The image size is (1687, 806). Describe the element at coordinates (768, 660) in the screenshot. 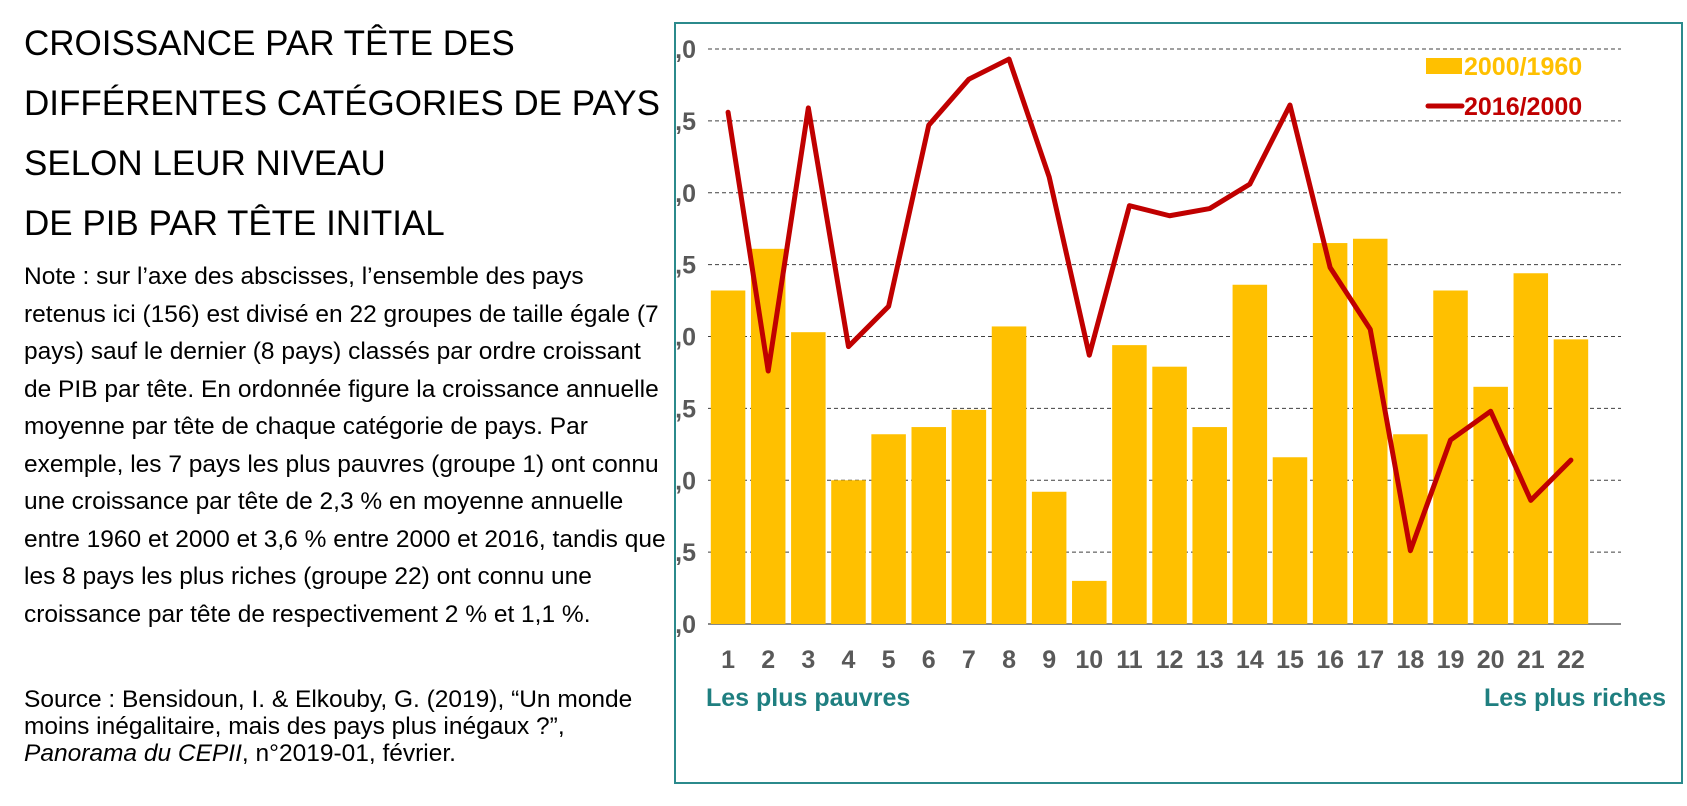

I see `x-tick-label: 2` at that location.